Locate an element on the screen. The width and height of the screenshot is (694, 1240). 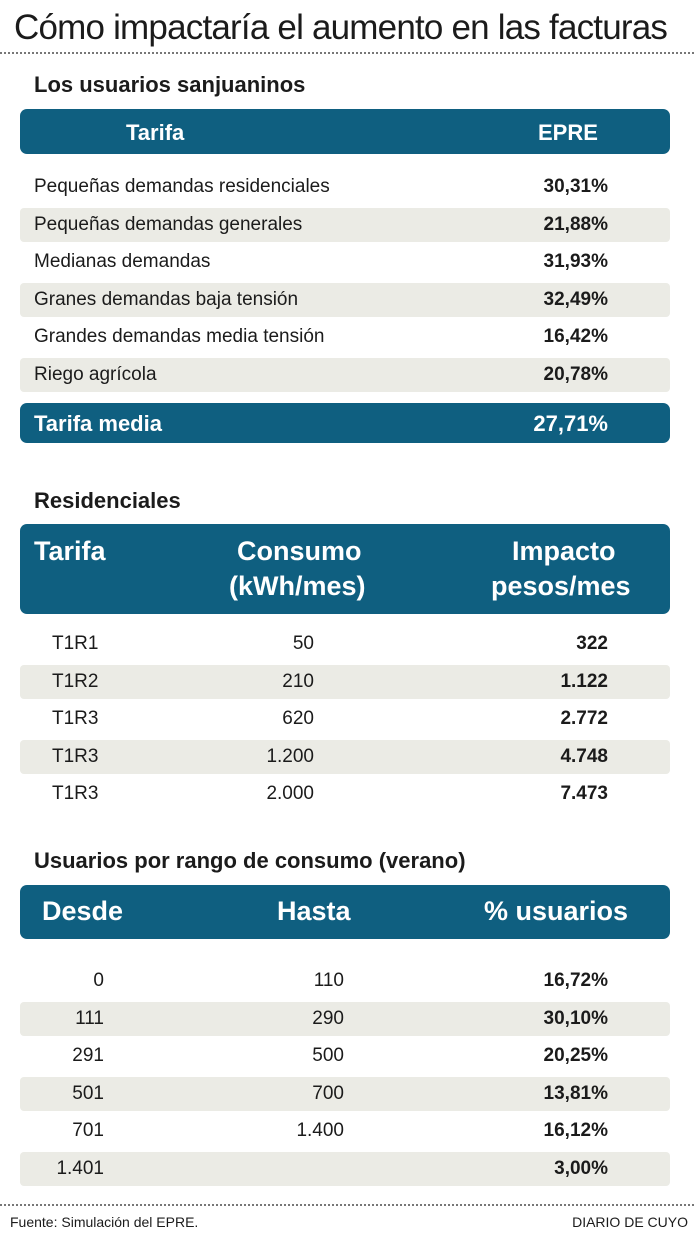
tarifa-cell: T1R1 is located at coordinates (75, 643).